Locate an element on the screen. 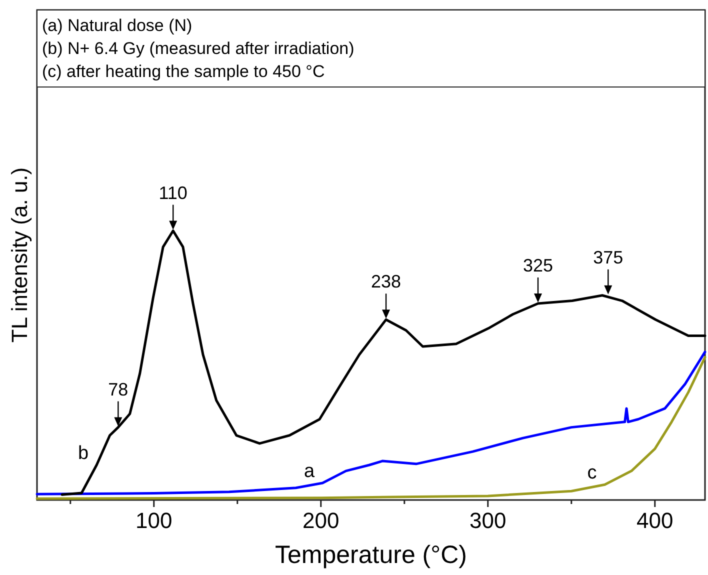 The width and height of the screenshot is (708, 575). annotation: 238 is located at coordinates (386, 282).